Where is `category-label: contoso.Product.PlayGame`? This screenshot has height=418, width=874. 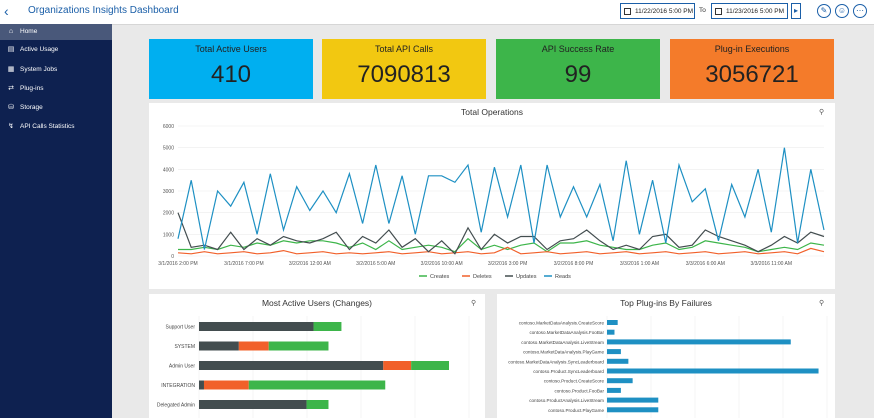
category-label: contoso.Product.PlayGame is located at coordinates (576, 410).